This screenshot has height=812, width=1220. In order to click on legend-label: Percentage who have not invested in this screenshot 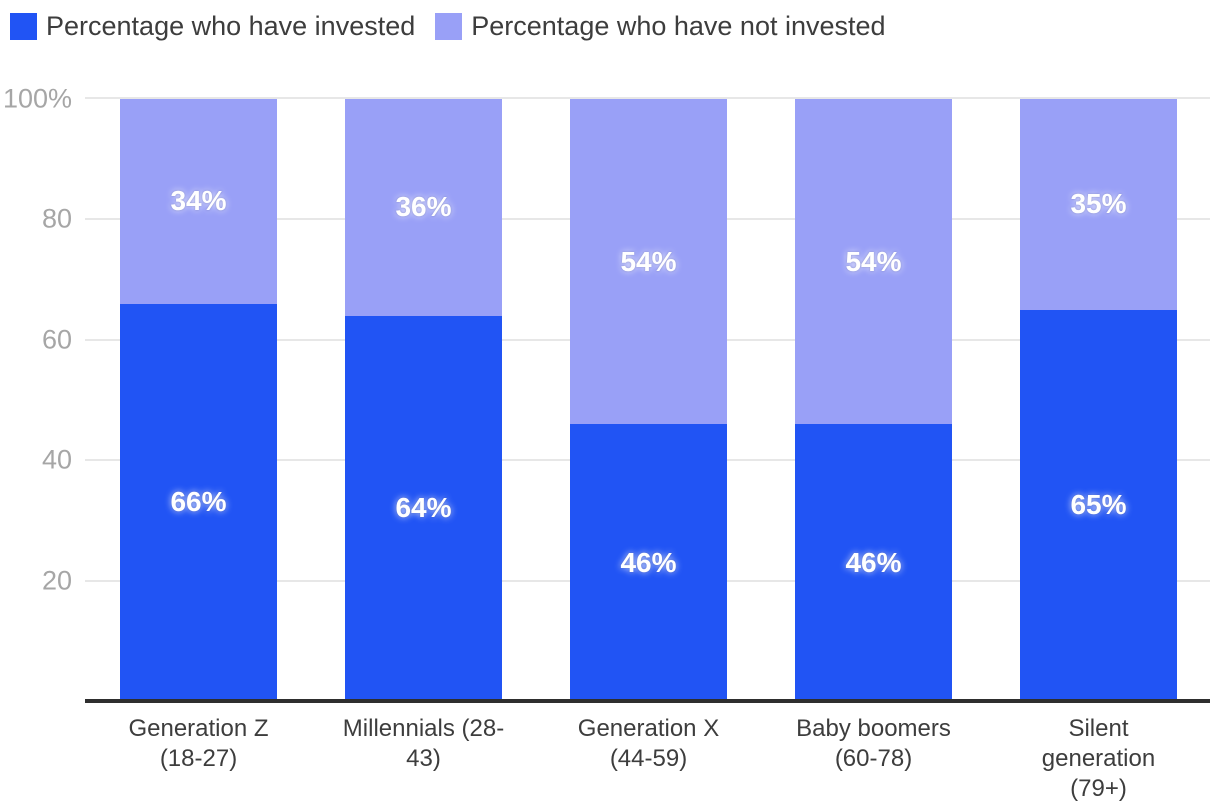, I will do `click(678, 26)`.